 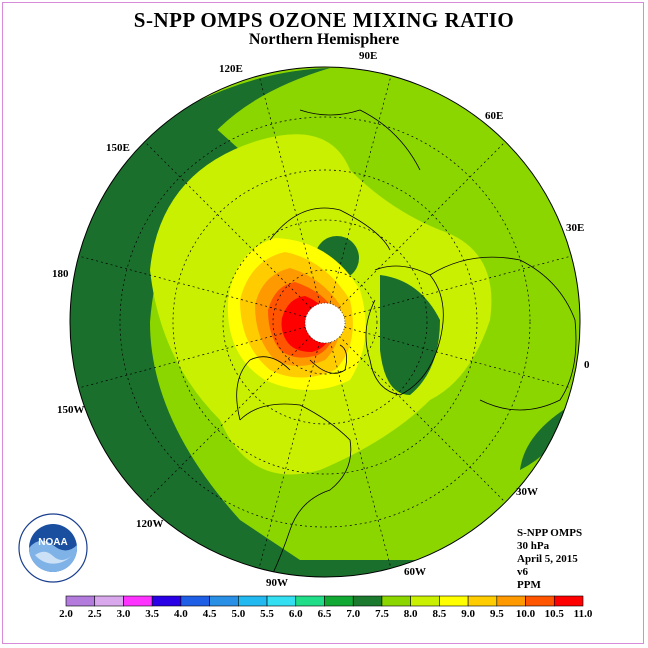 I want to click on pole-no-data, so click(x=325, y=323).